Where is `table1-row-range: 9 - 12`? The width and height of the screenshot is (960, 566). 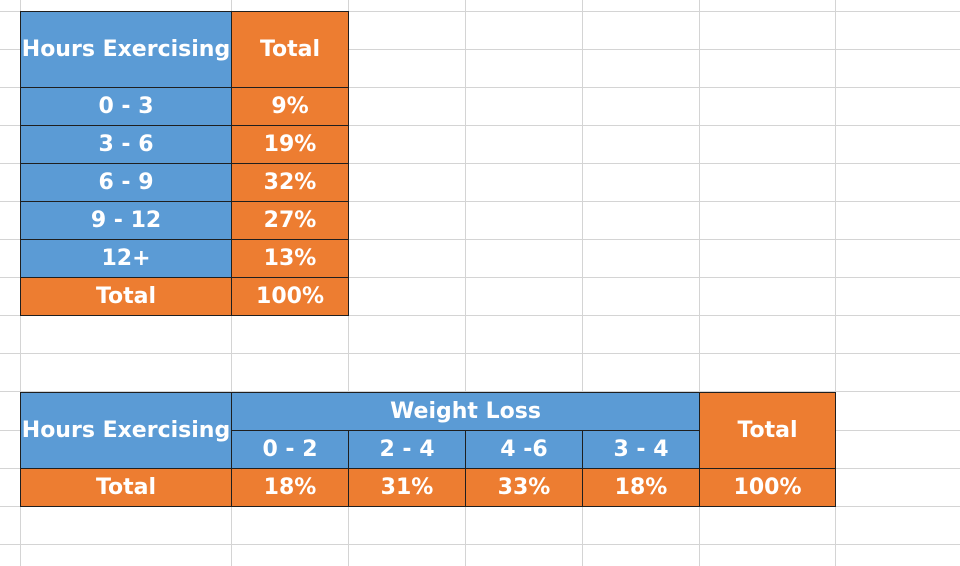 table1-row-range: 9 - 12 is located at coordinates (126, 220).